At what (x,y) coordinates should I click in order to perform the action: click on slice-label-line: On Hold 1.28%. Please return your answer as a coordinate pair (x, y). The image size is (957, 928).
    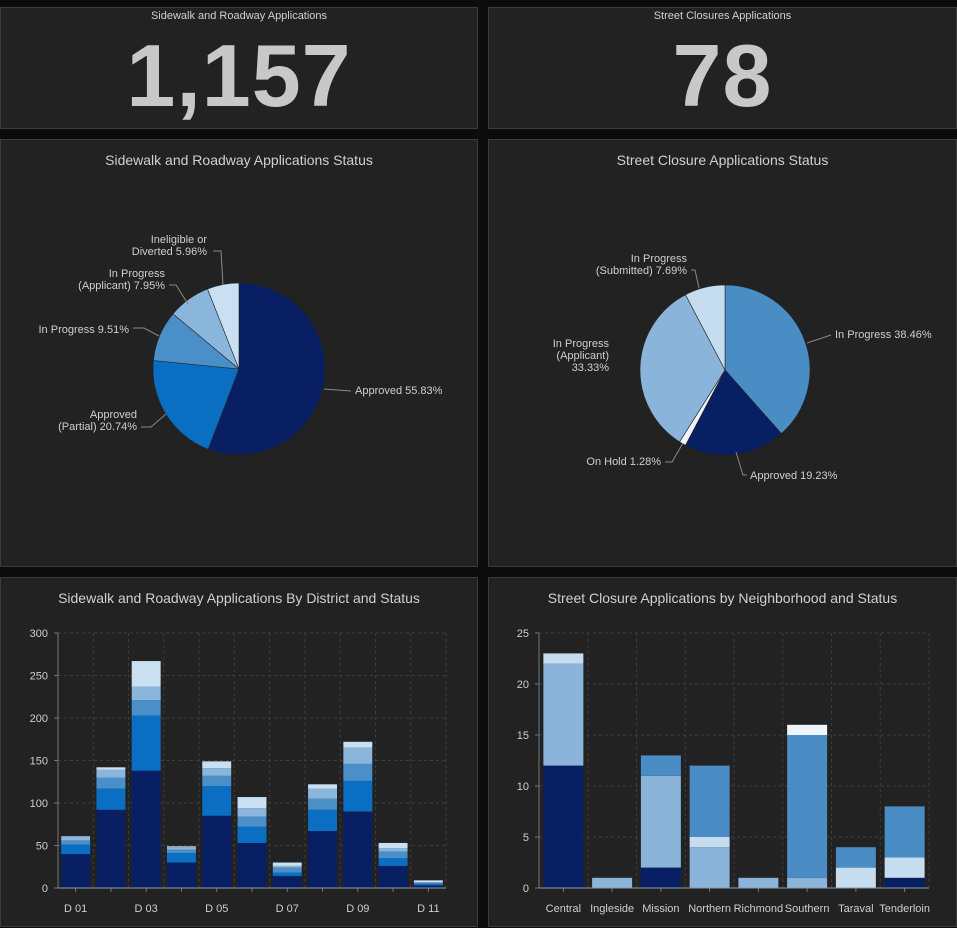
    Looking at the image, I should click on (623, 462).